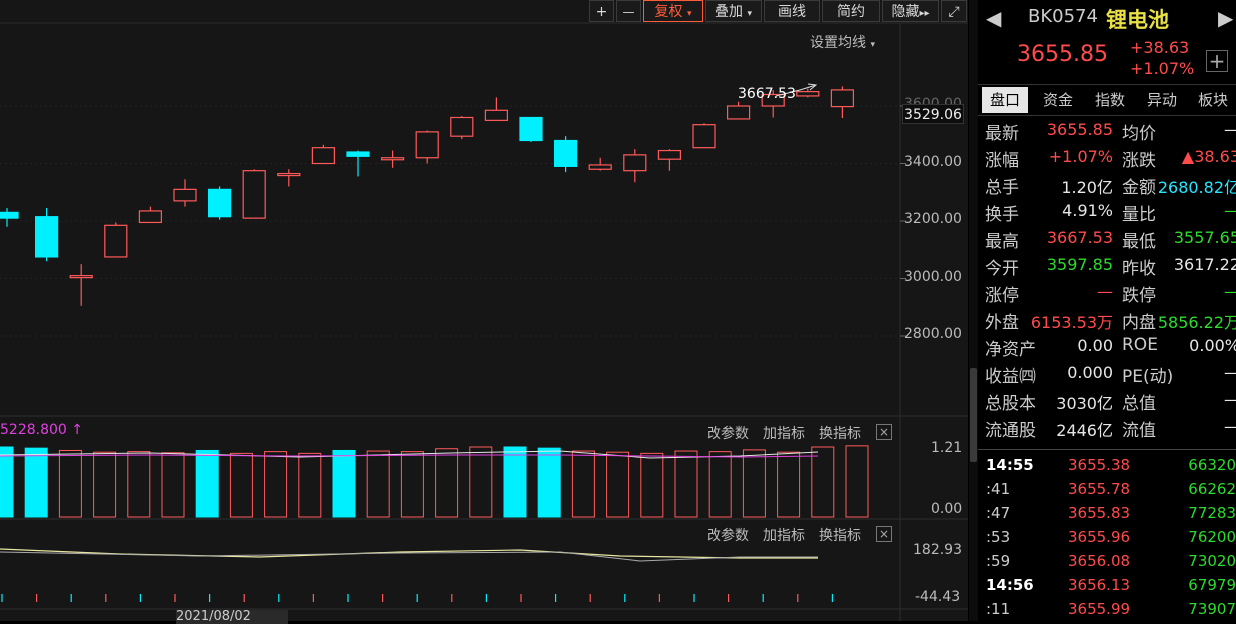  Describe the element at coordinates (973, 310) in the screenshot. I see `scrollbar-track` at that location.